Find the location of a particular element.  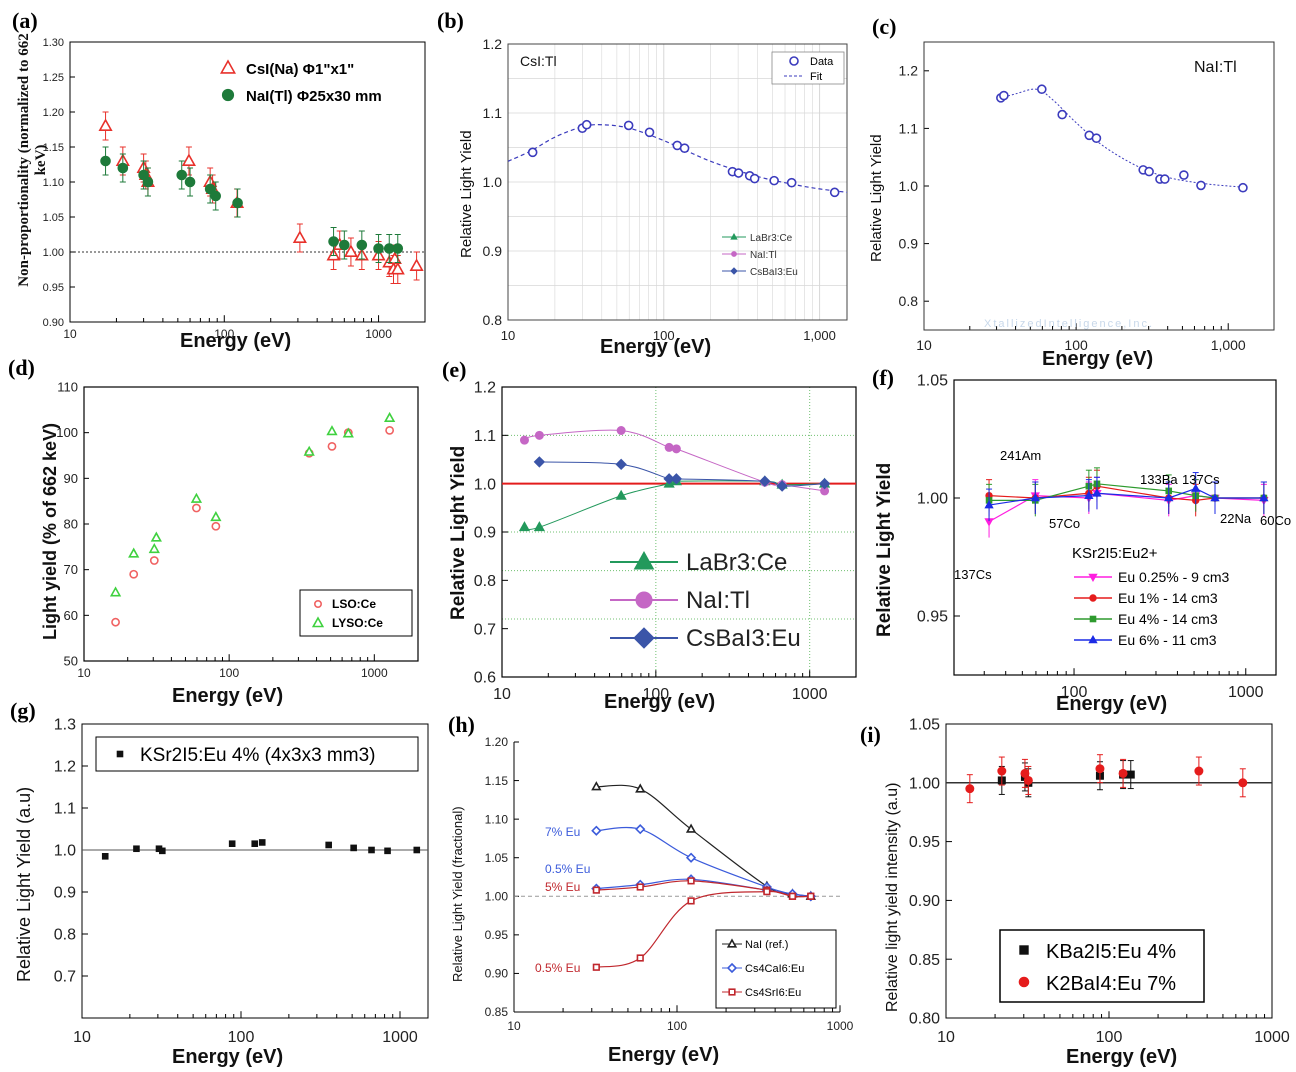

chart-b-xlabel: Energy (eV) is located at coordinates (656, 347).